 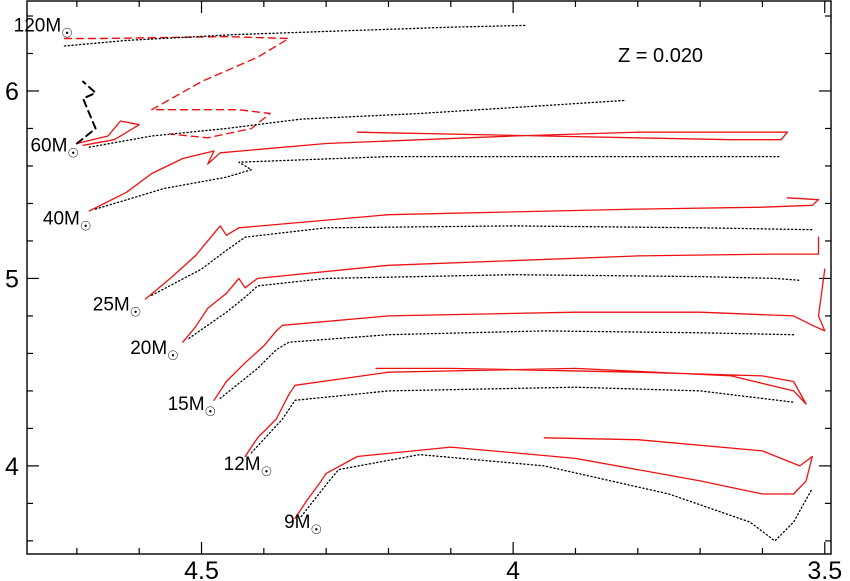 I want to click on track-60-dotted, so click(x=357, y=123).